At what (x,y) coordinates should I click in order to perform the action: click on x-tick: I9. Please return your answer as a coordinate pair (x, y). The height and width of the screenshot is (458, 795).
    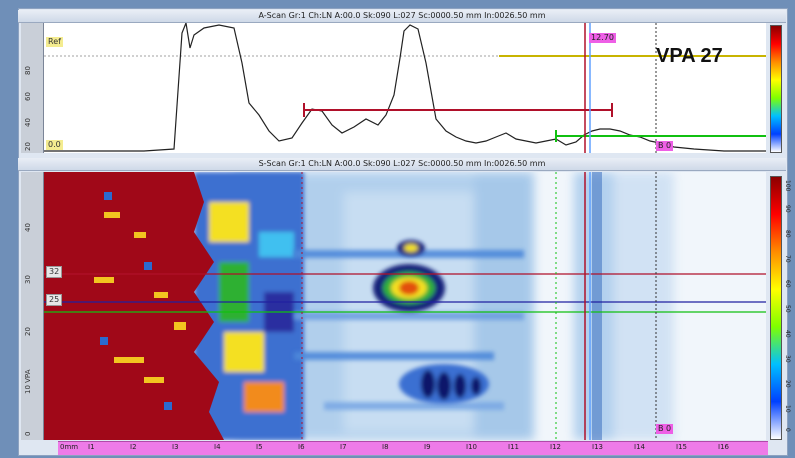
    Looking at the image, I should click on (427, 447).